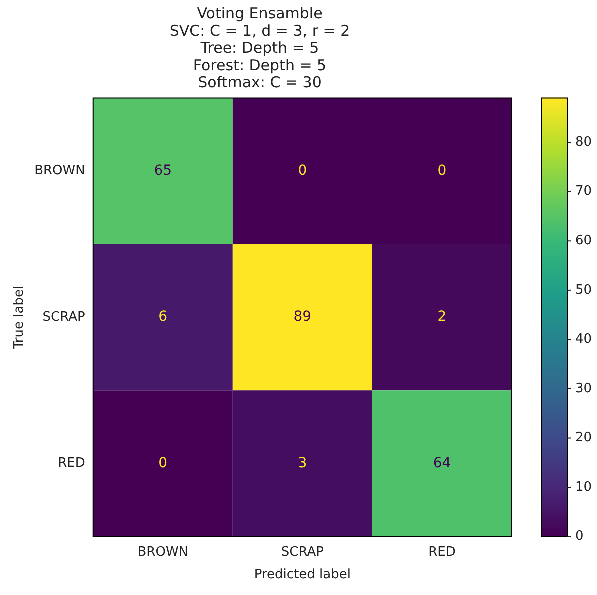  Describe the element at coordinates (442, 463) in the screenshot. I see `data-label: 64` at that location.